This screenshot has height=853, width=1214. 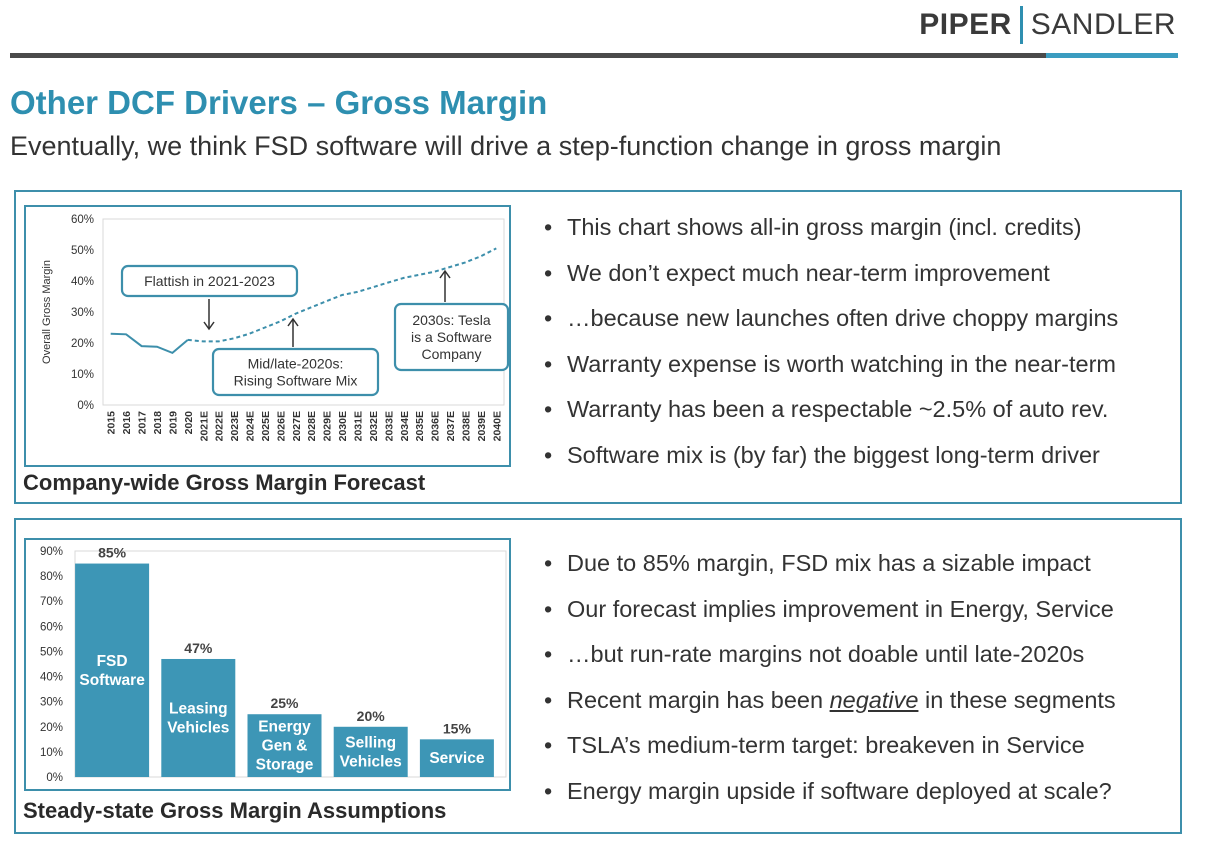 I want to click on annotation-text: Company, so click(x=452, y=354).